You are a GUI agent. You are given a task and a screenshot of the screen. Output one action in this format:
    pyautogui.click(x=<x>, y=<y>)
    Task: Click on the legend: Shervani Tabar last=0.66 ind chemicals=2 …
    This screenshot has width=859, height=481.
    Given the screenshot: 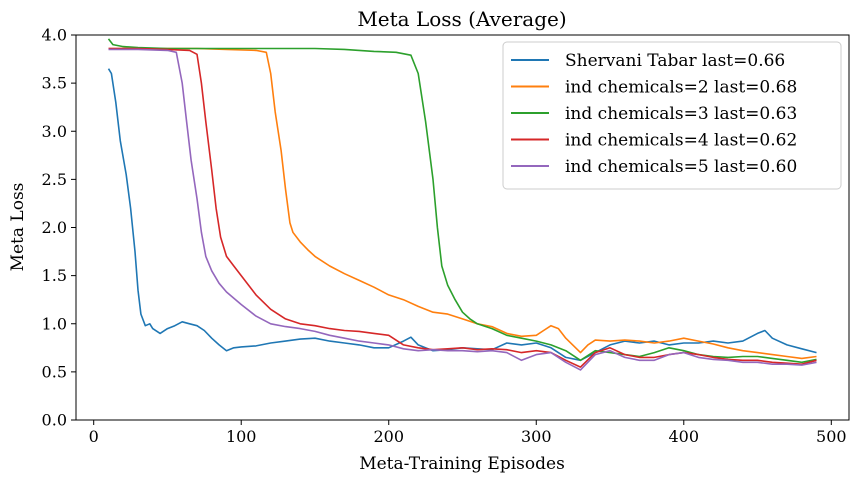 What is the action you would take?
    pyautogui.click(x=672, y=115)
    